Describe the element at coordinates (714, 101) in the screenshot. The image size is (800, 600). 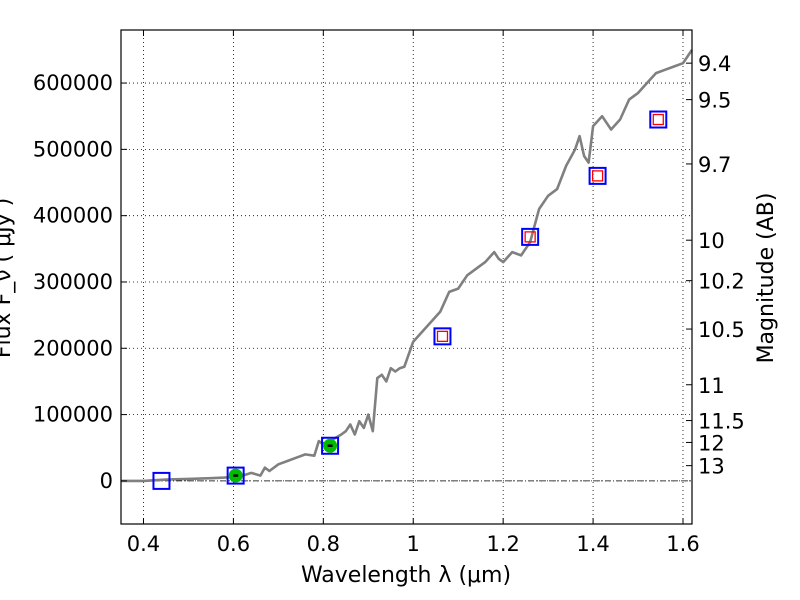
I see `magnitude-tick-label: 9.5` at that location.